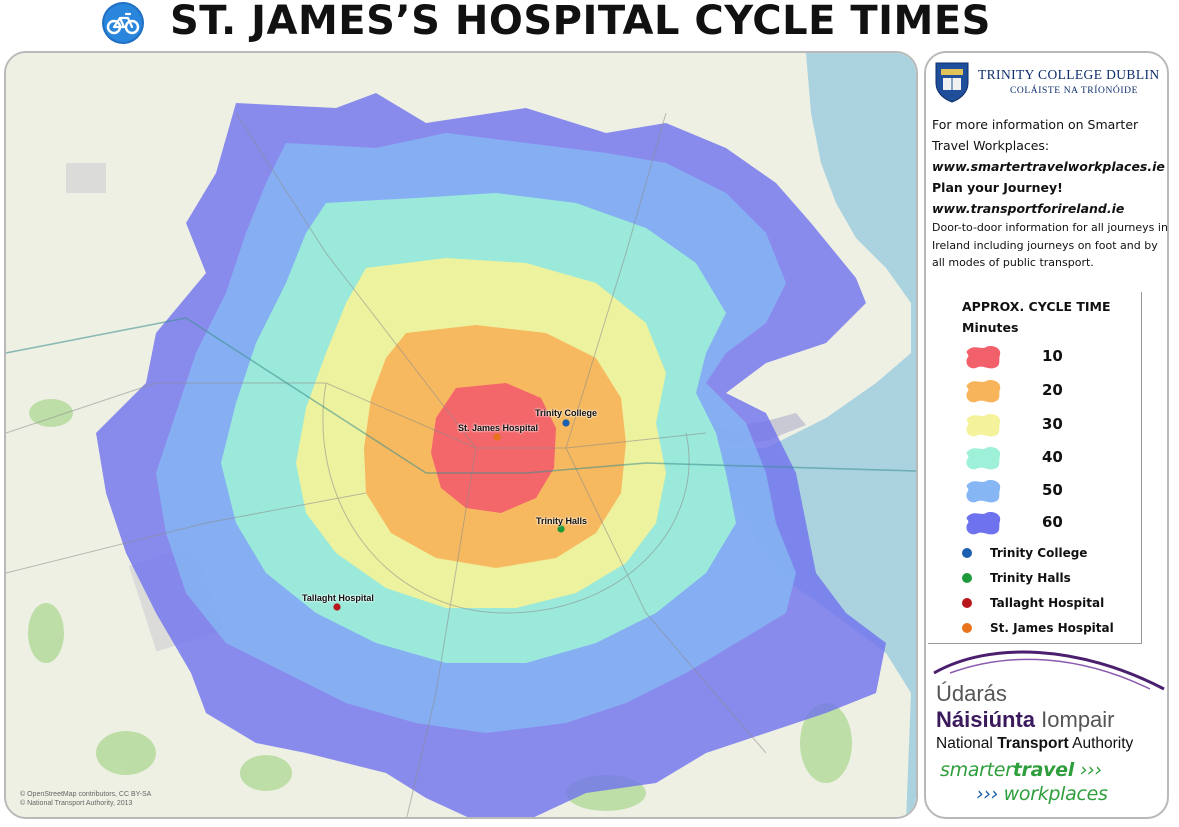 This screenshot has height=827, width=1179. Describe the element at coordinates (580, 22) in the screenshot. I see `page-title: ST. JAMES’S HOSPITAL CYCLE TIMES` at that location.